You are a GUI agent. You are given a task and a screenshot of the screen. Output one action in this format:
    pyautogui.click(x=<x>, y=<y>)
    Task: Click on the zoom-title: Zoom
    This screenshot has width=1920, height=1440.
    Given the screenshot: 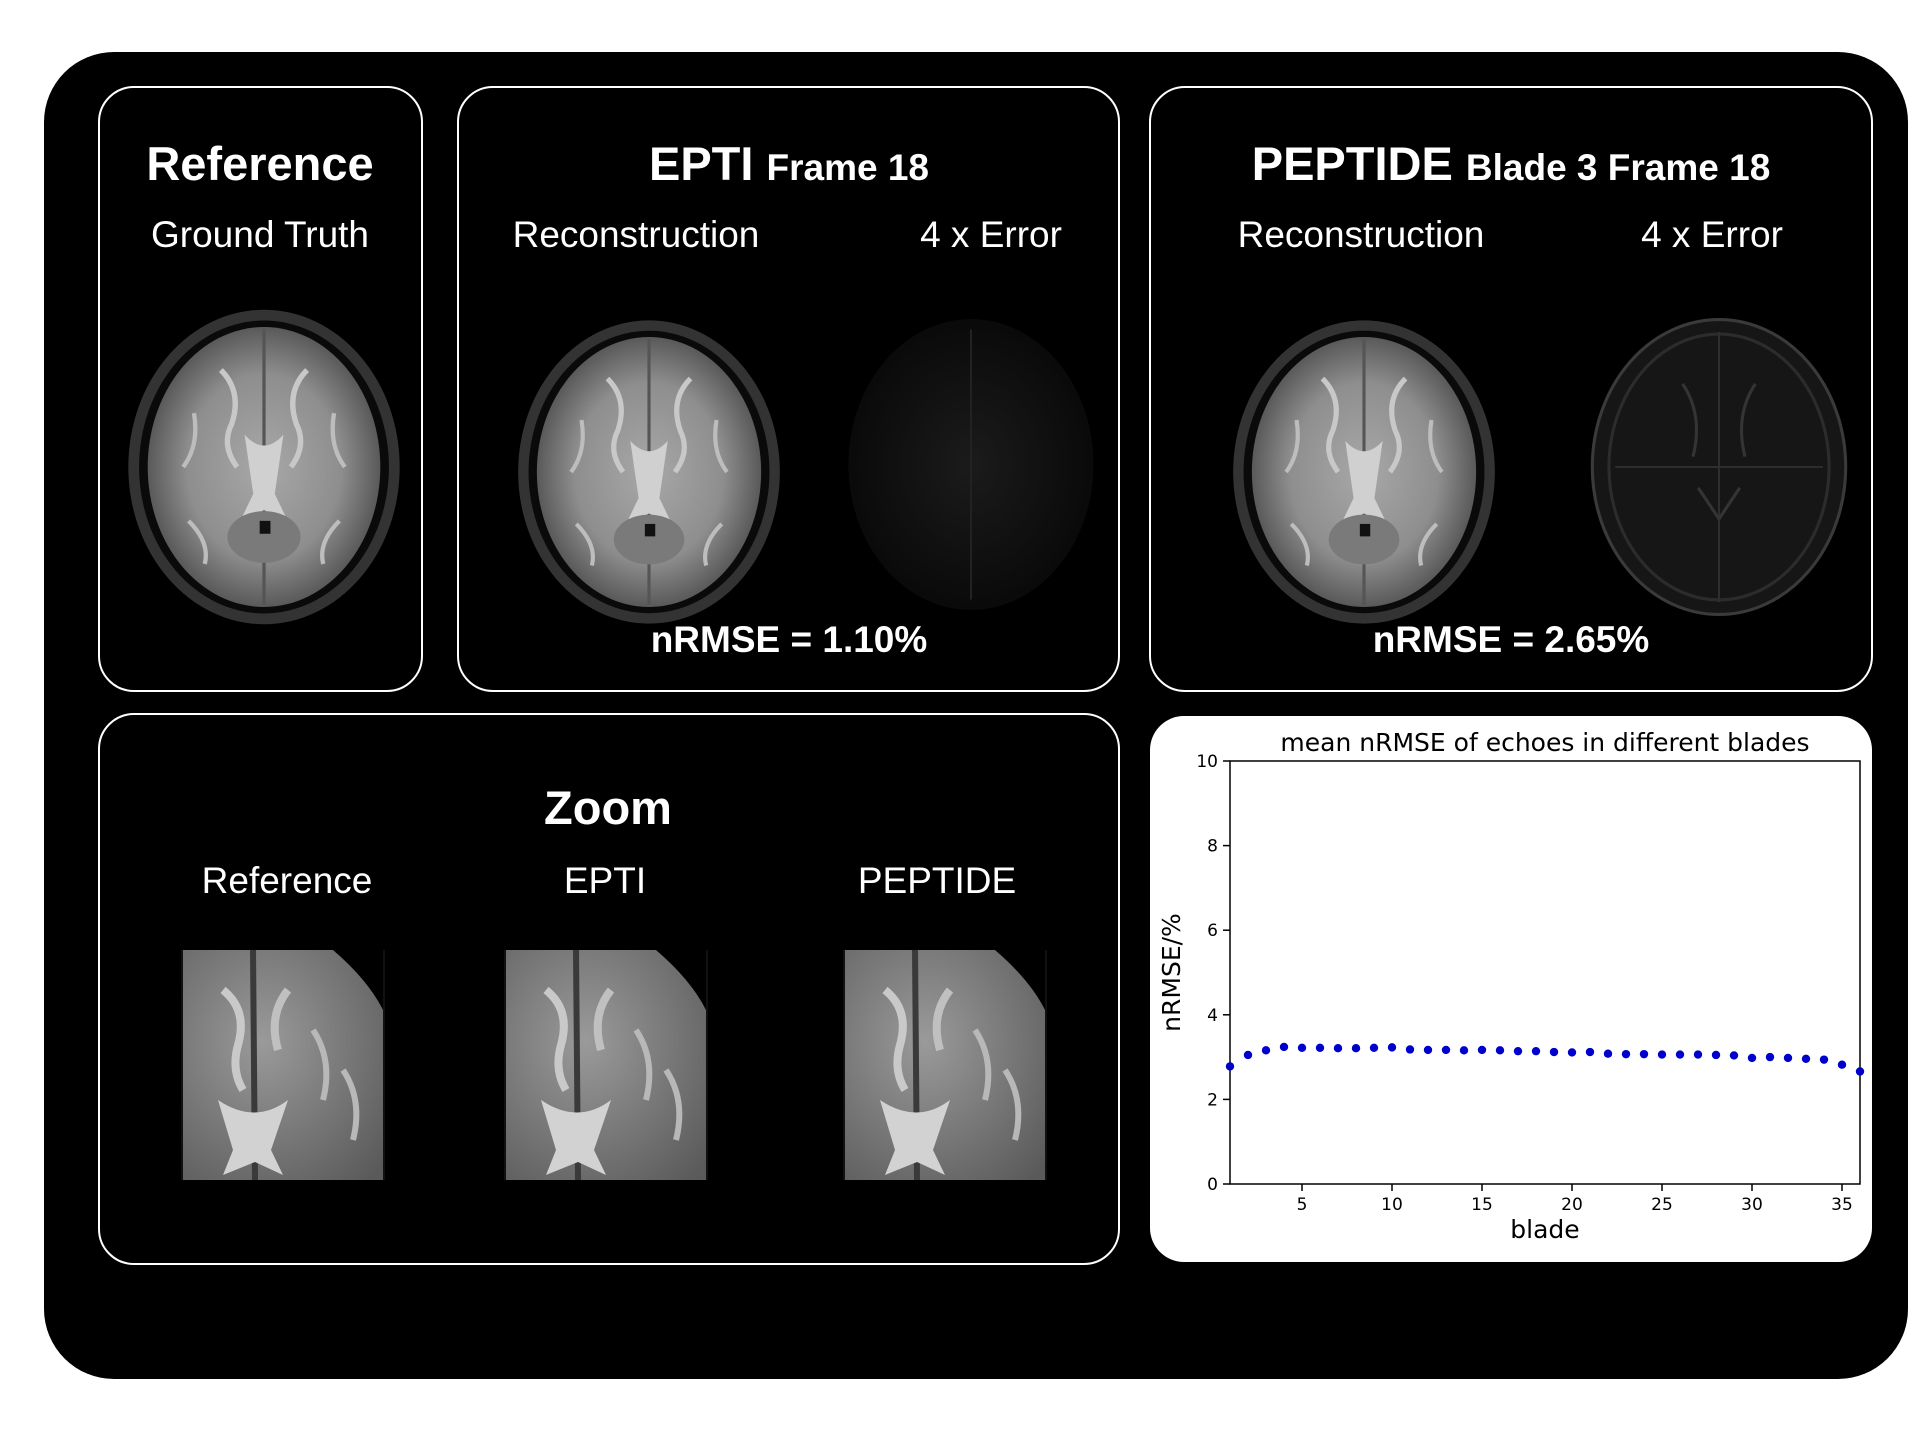 What is the action you would take?
    pyautogui.click(x=608, y=807)
    